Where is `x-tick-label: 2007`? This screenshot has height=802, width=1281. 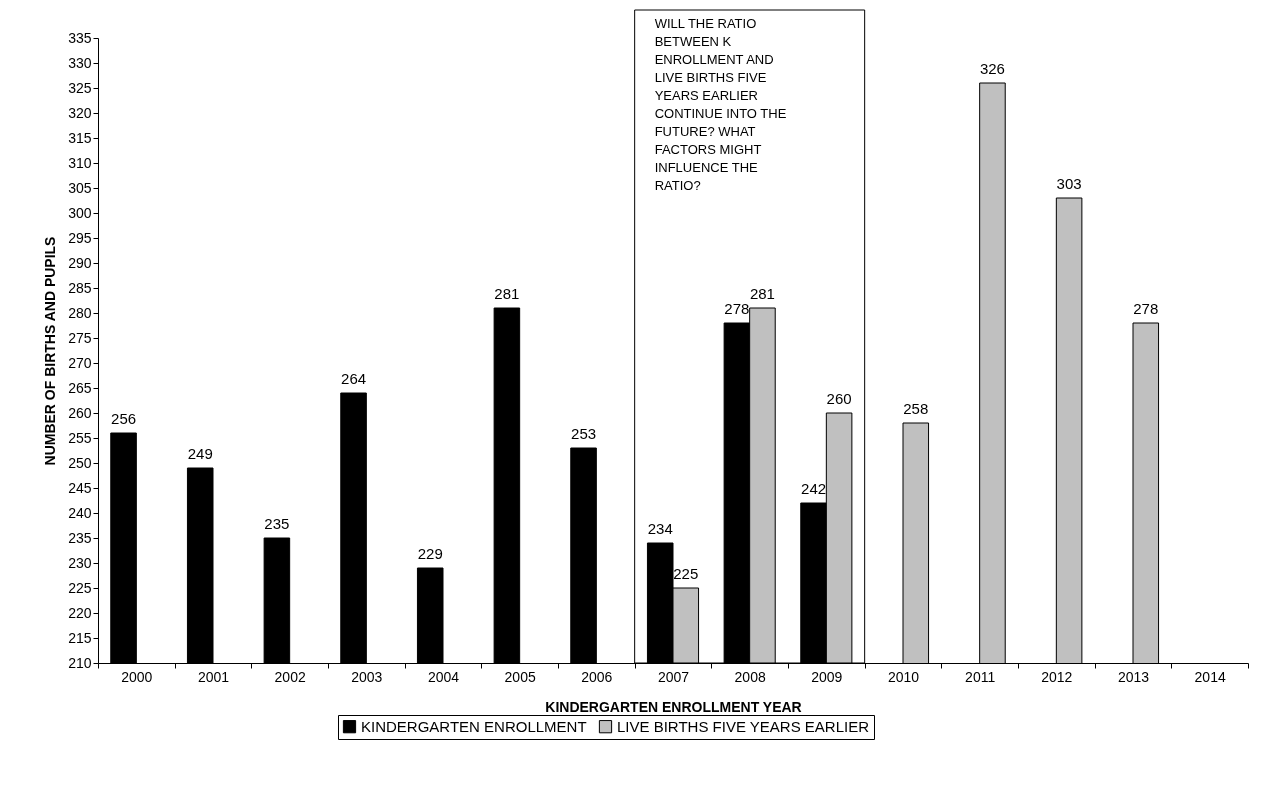
x-tick-label: 2007 is located at coordinates (673, 676).